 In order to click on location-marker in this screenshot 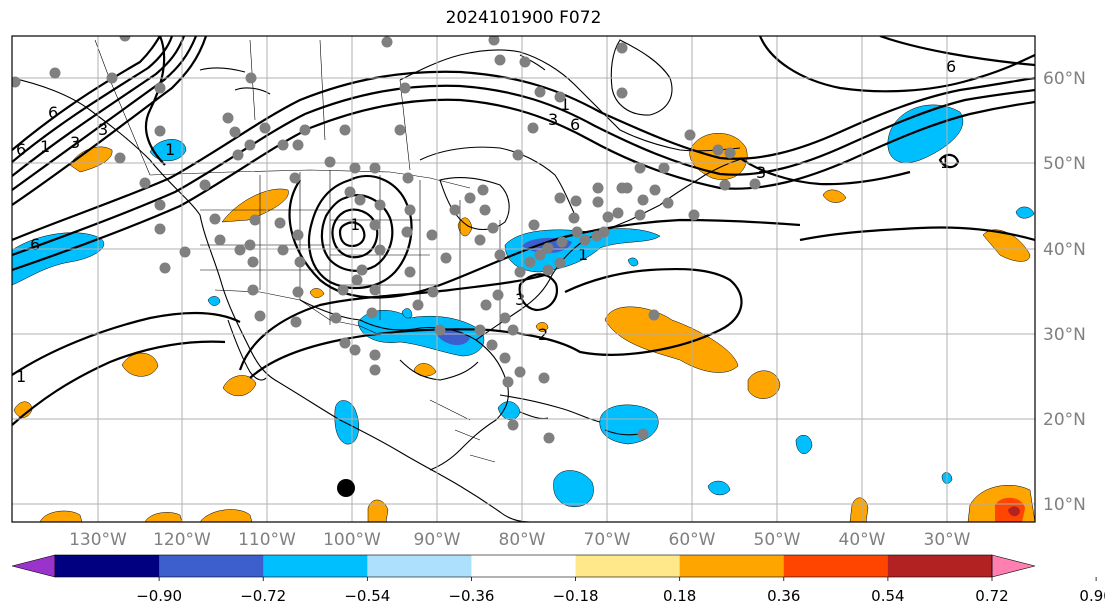, I will do `click(346, 488)`.